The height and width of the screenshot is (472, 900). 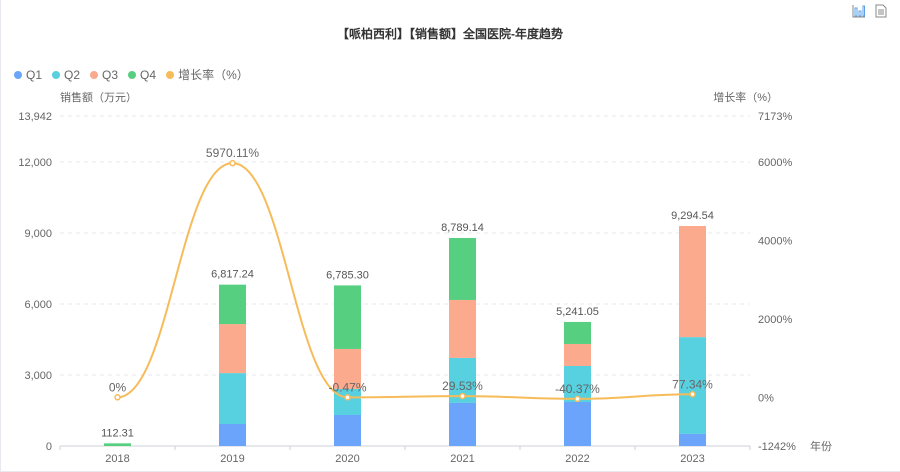 What do you see at coordinates (859, 11) in the screenshot?
I see `bar-chart-icon` at bounding box center [859, 11].